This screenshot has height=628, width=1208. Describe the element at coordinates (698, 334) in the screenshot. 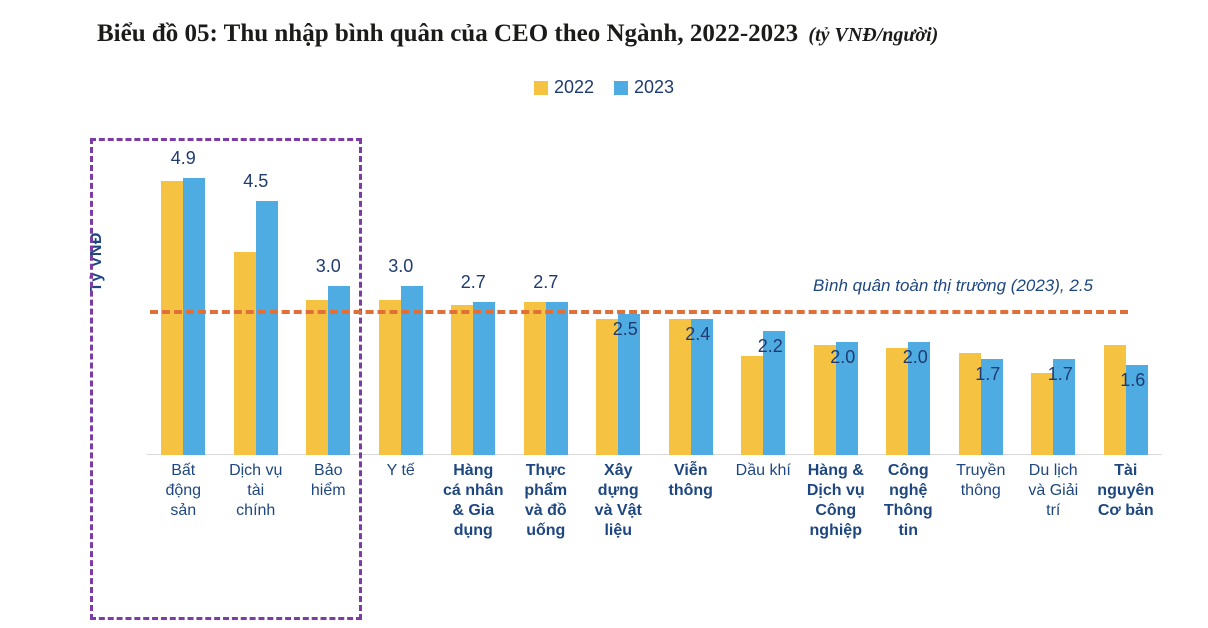

I see `value-label: 2.4` at that location.